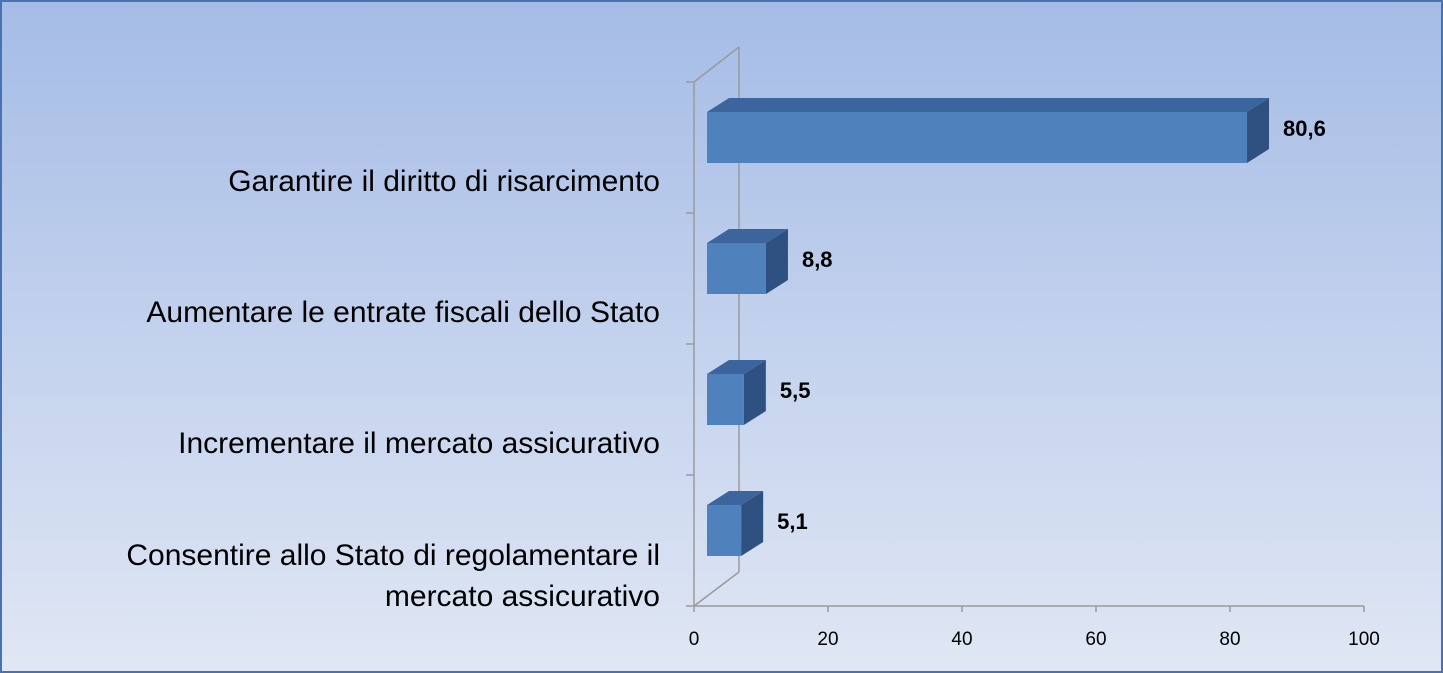 The width and height of the screenshot is (1443, 673). I want to click on value-label: 5,1, so click(792, 521).